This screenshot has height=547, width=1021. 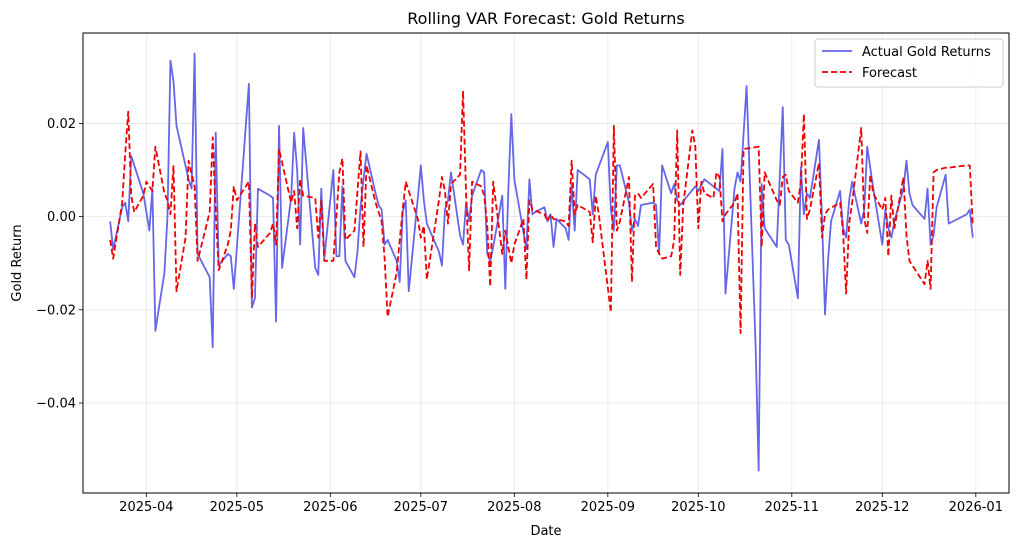 What do you see at coordinates (56, 404) in the screenshot?
I see `y-tick-label: −0.04` at bounding box center [56, 404].